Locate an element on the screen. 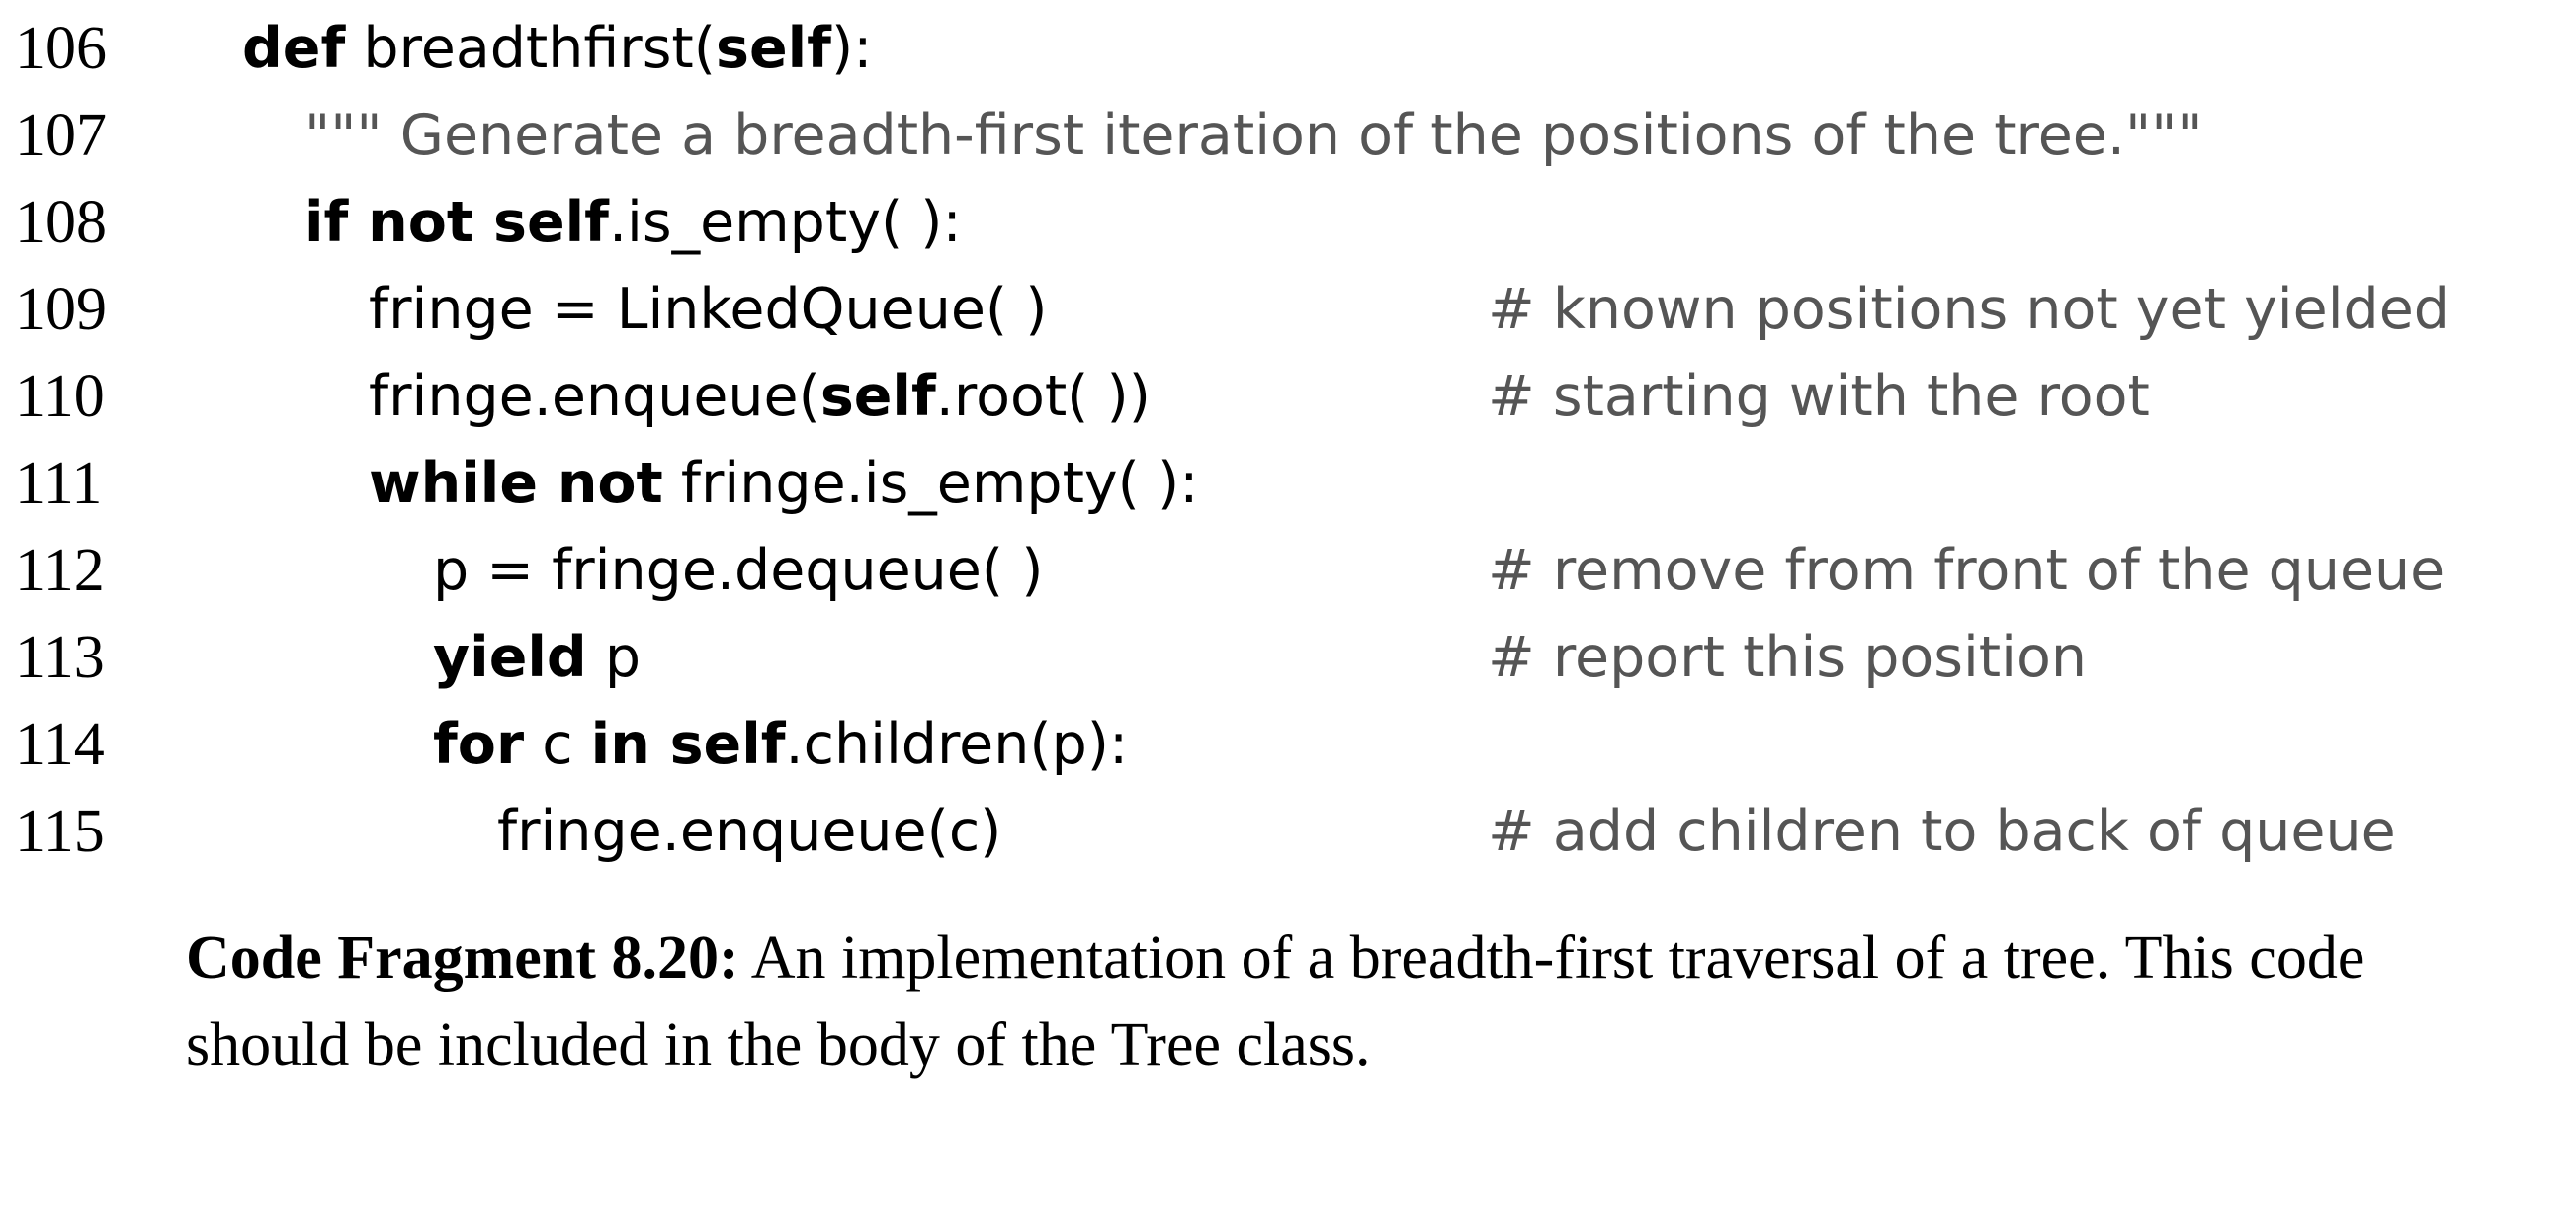 This screenshot has width=2576, height=1223. code-text: fringe.enqueue(self.root( )) is located at coordinates (760, 397).